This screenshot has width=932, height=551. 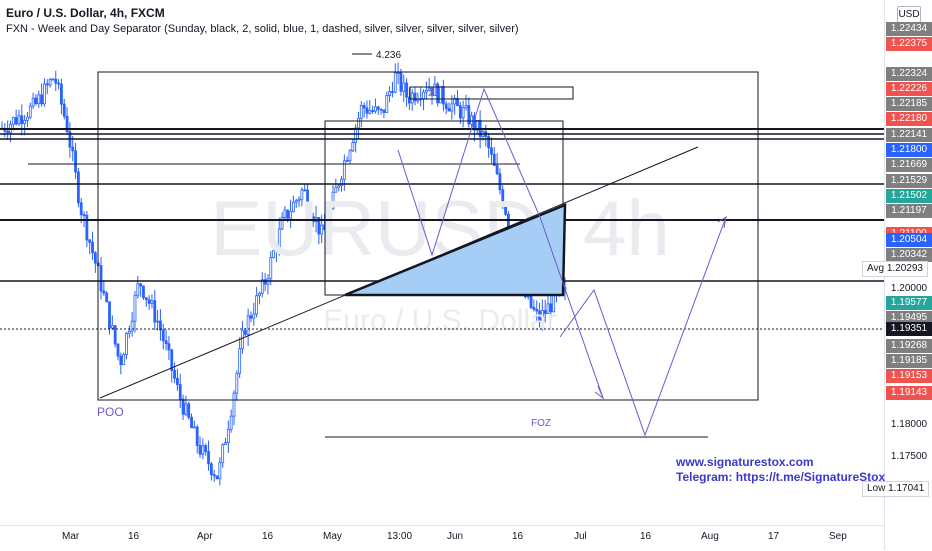 What do you see at coordinates (442, 538) in the screenshot?
I see `time-axis` at bounding box center [442, 538].